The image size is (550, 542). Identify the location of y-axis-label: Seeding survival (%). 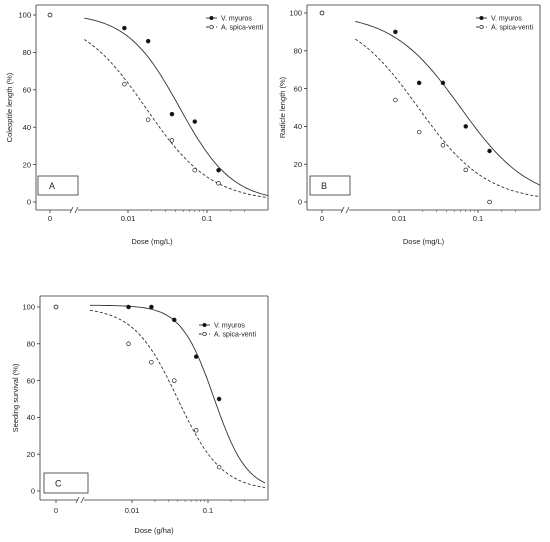
(15, 397).